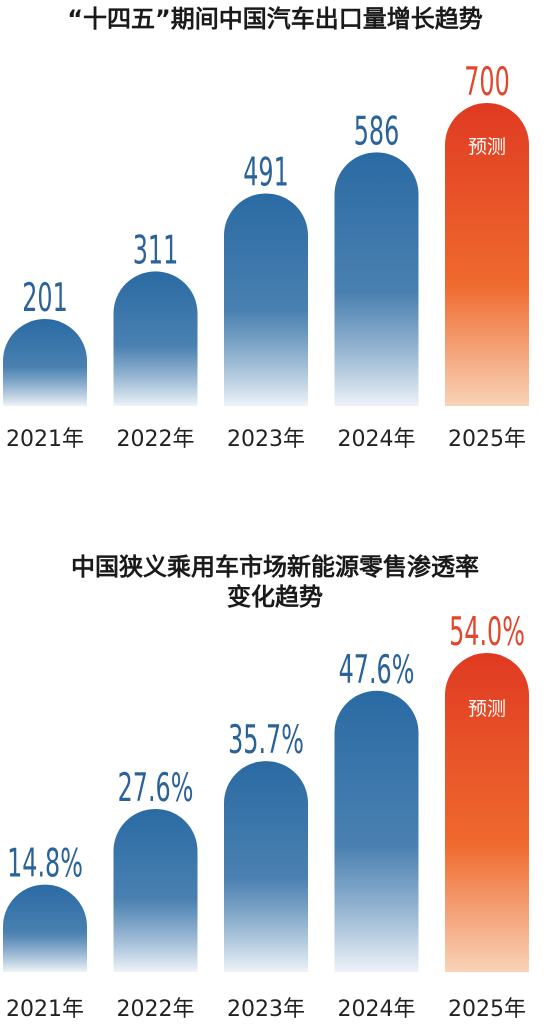  Describe the element at coordinates (275, 19) in the screenshot. I see `chart-title: “十四五”期间中国汽车出口量增长趋势` at that location.